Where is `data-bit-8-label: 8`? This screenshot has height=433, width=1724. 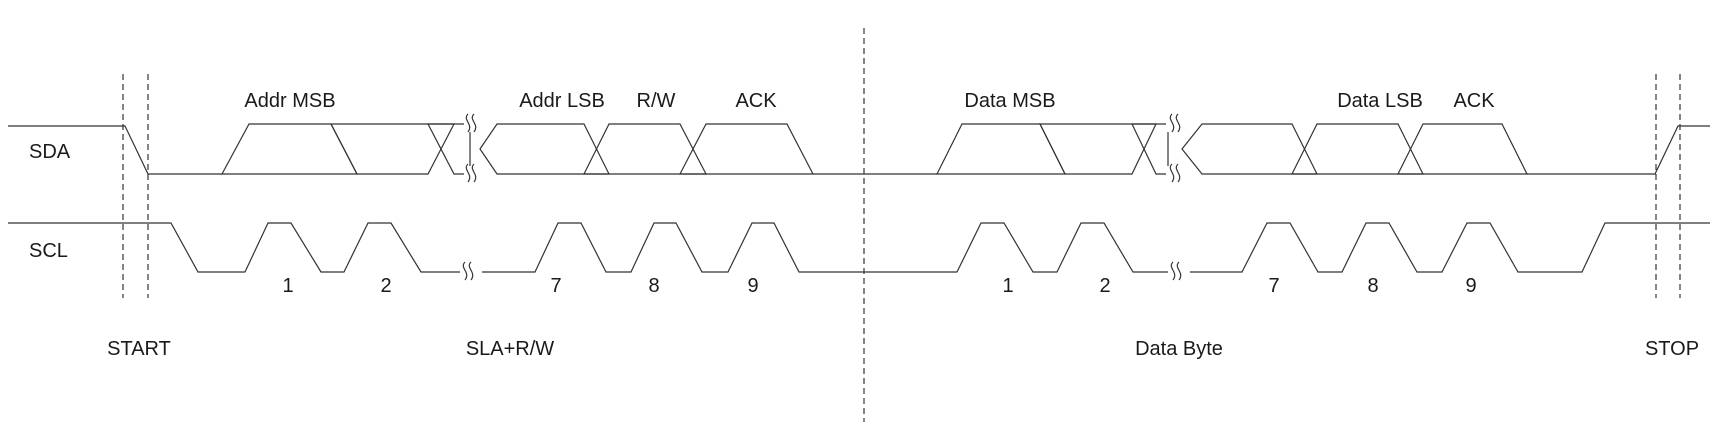
data-bit-8-label: 8 is located at coordinates (1372, 286).